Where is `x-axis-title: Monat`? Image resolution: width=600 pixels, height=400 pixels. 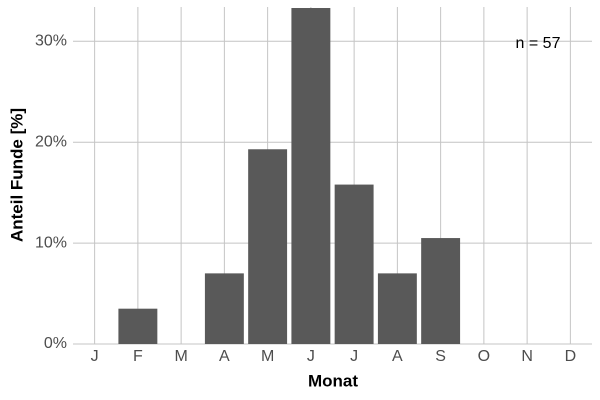 x-axis-title: Monat is located at coordinates (333, 380).